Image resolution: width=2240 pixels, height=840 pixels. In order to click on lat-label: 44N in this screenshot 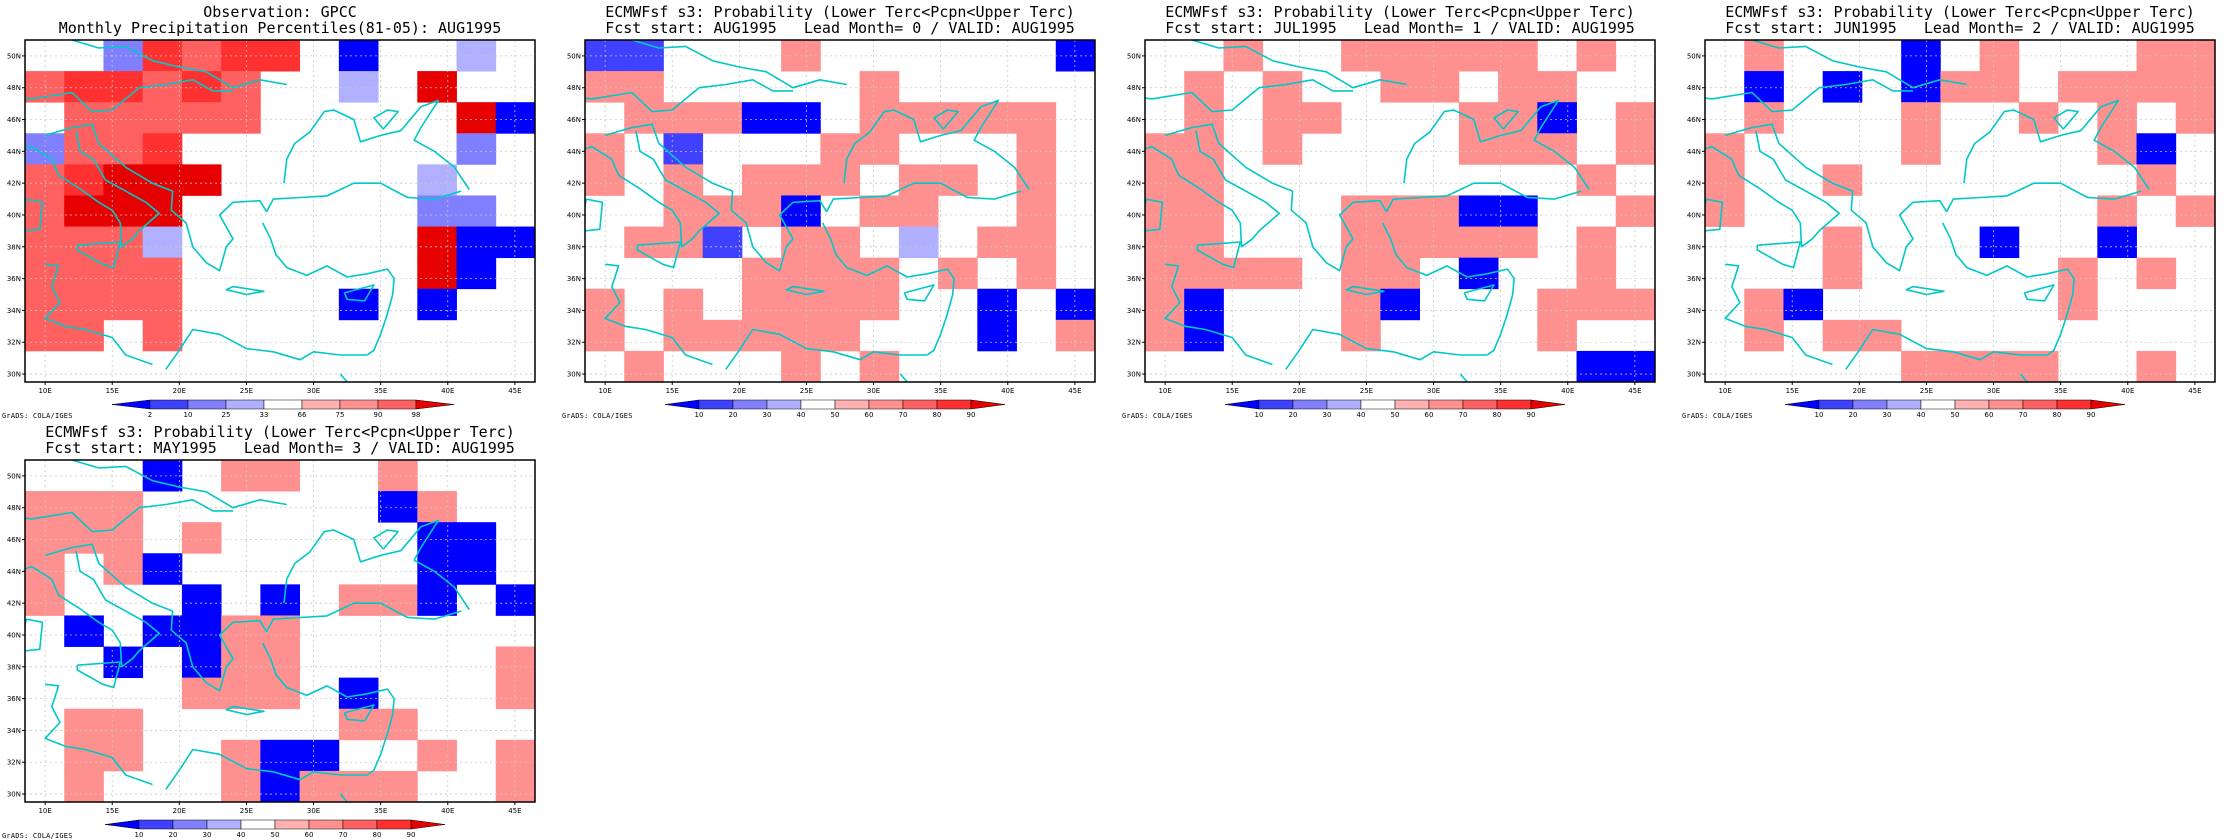, I will do `click(1694, 152)`.